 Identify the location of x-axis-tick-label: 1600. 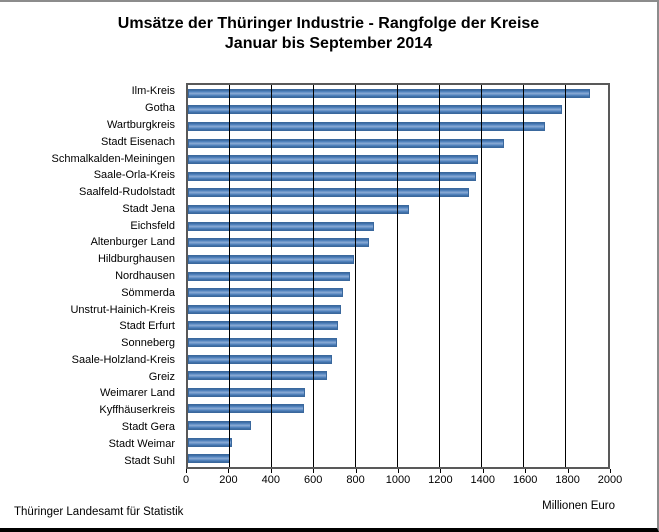
(525, 480).